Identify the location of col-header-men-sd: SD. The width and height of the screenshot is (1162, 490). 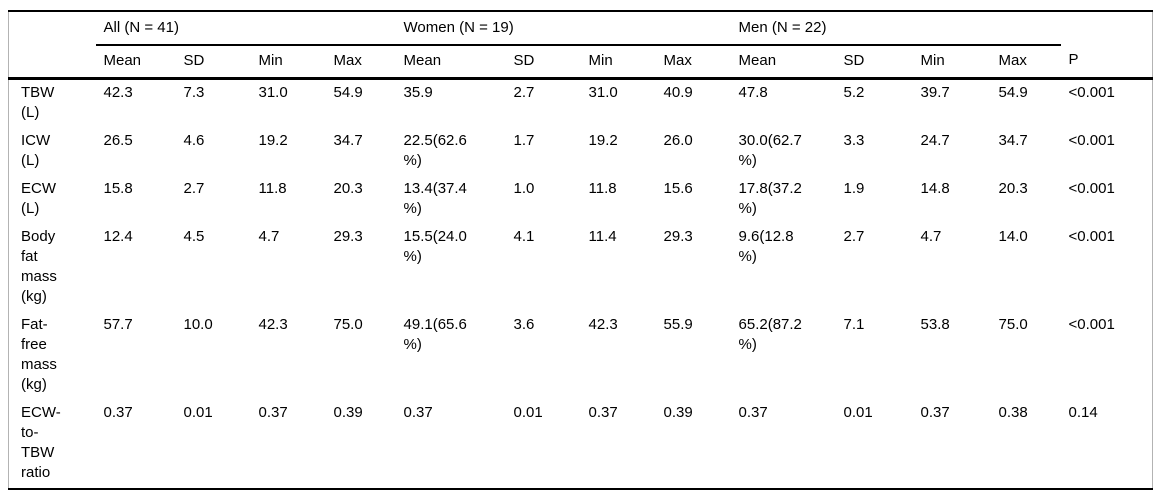
(874, 62).